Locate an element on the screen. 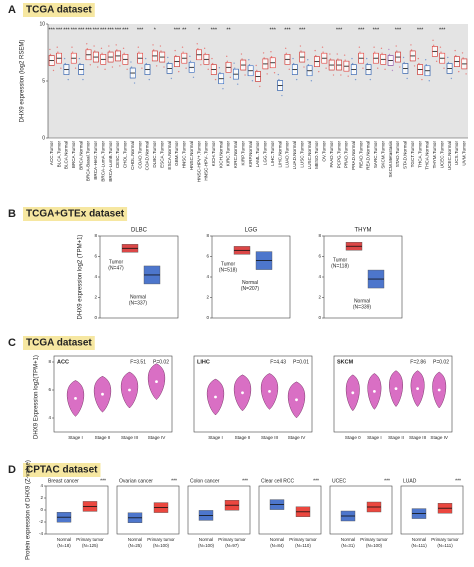  x-tick-label: BLCA.Tumor is located at coordinates (58, 154).